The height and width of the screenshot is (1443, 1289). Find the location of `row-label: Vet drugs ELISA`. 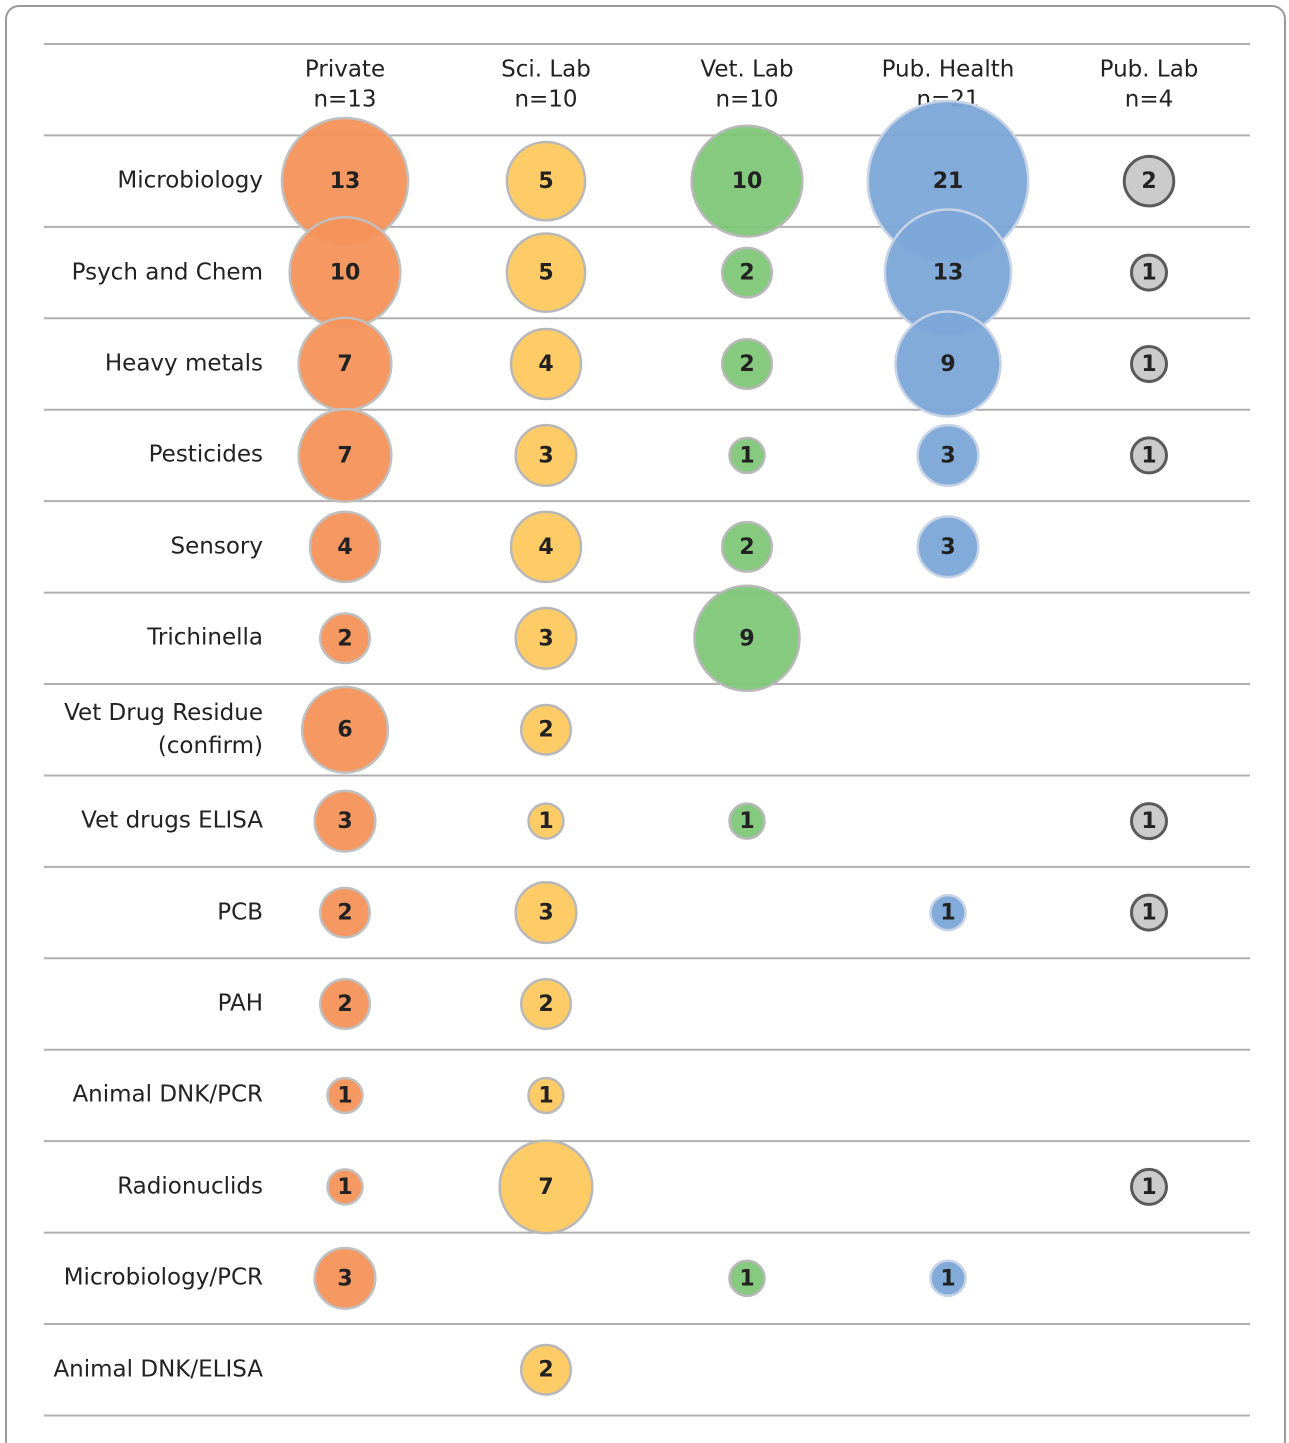

row-label: Vet drugs ELISA is located at coordinates (172, 820).